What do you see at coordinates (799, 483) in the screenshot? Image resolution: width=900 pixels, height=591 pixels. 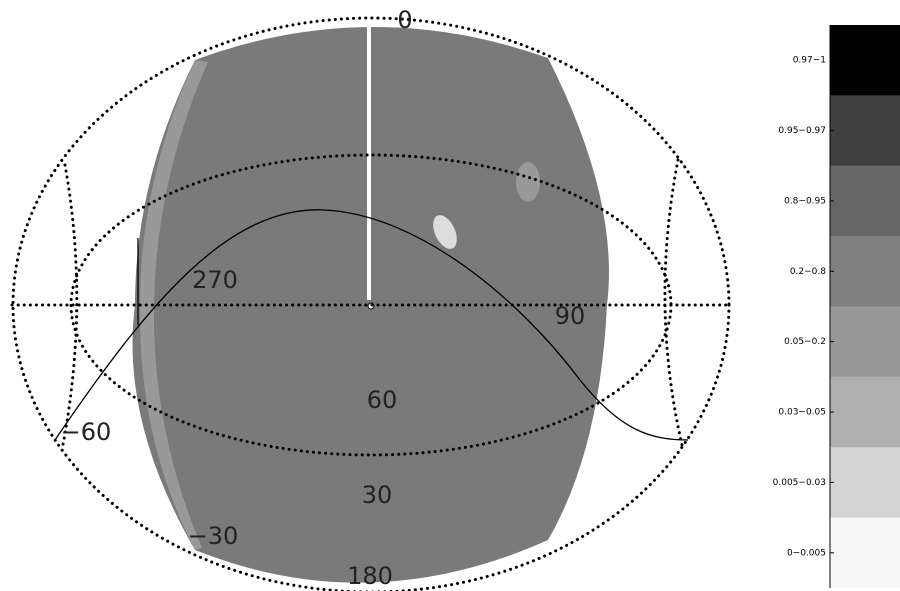 I see `legend-label: 0.005−0.03` at bounding box center [799, 483].